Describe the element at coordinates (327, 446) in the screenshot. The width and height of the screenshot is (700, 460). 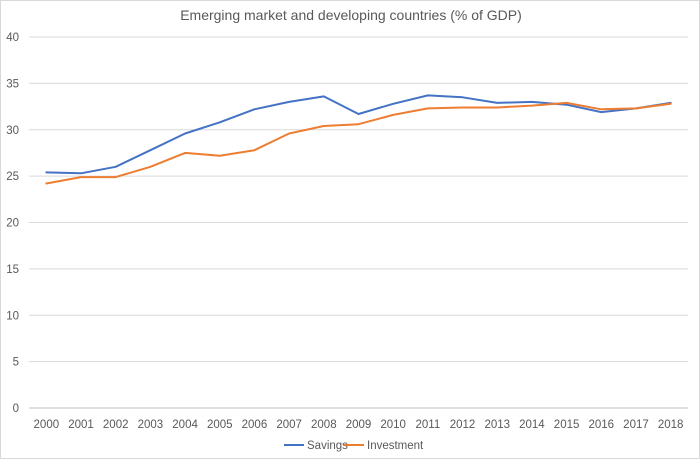
I see `legend-label-savings: Savings` at that location.